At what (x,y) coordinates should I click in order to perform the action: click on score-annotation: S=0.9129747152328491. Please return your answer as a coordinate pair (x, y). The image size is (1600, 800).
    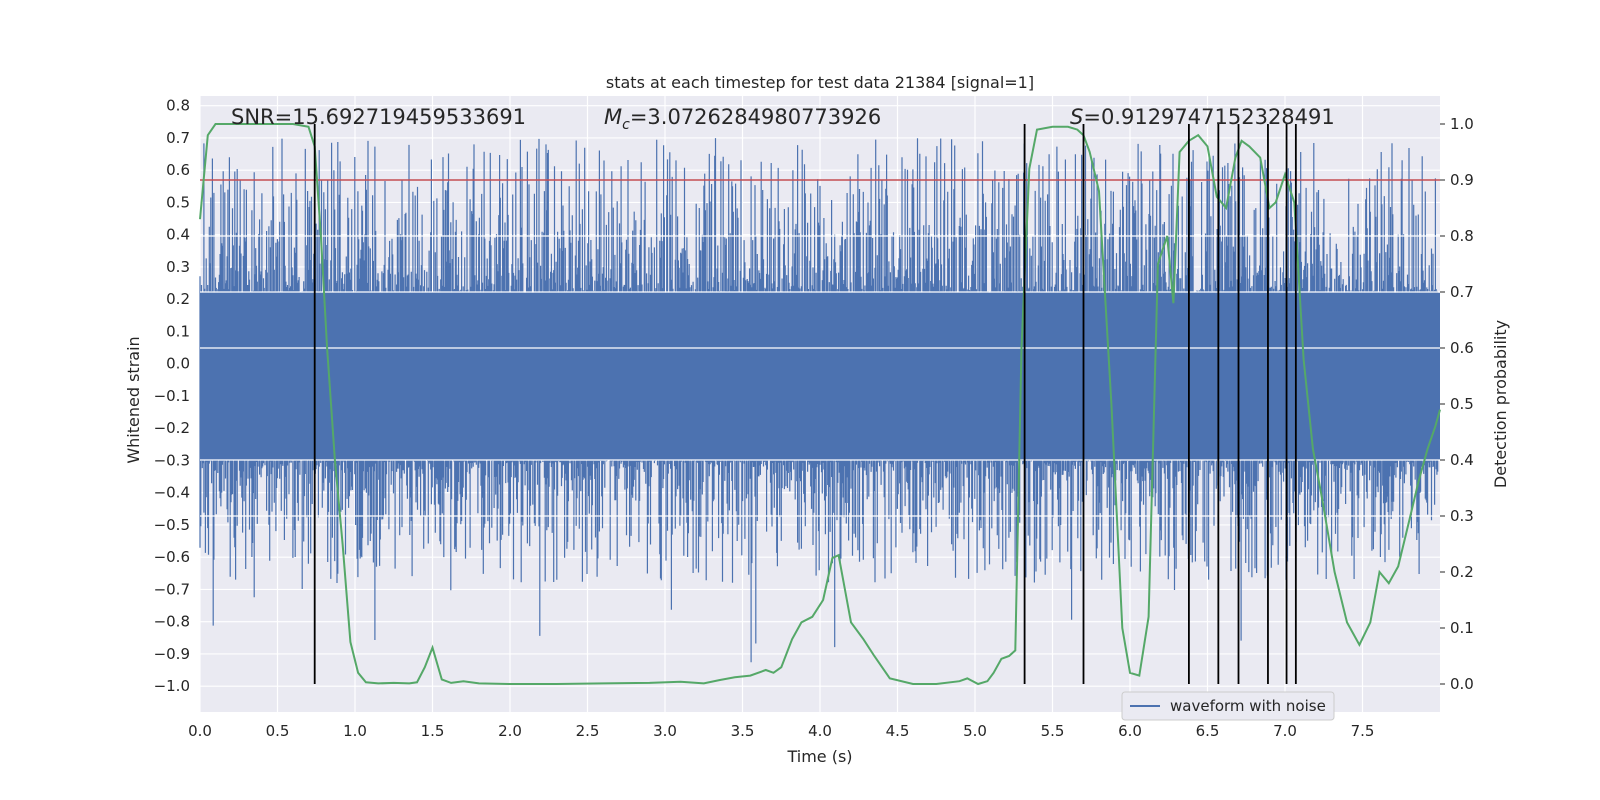
    Looking at the image, I should click on (1202, 117).